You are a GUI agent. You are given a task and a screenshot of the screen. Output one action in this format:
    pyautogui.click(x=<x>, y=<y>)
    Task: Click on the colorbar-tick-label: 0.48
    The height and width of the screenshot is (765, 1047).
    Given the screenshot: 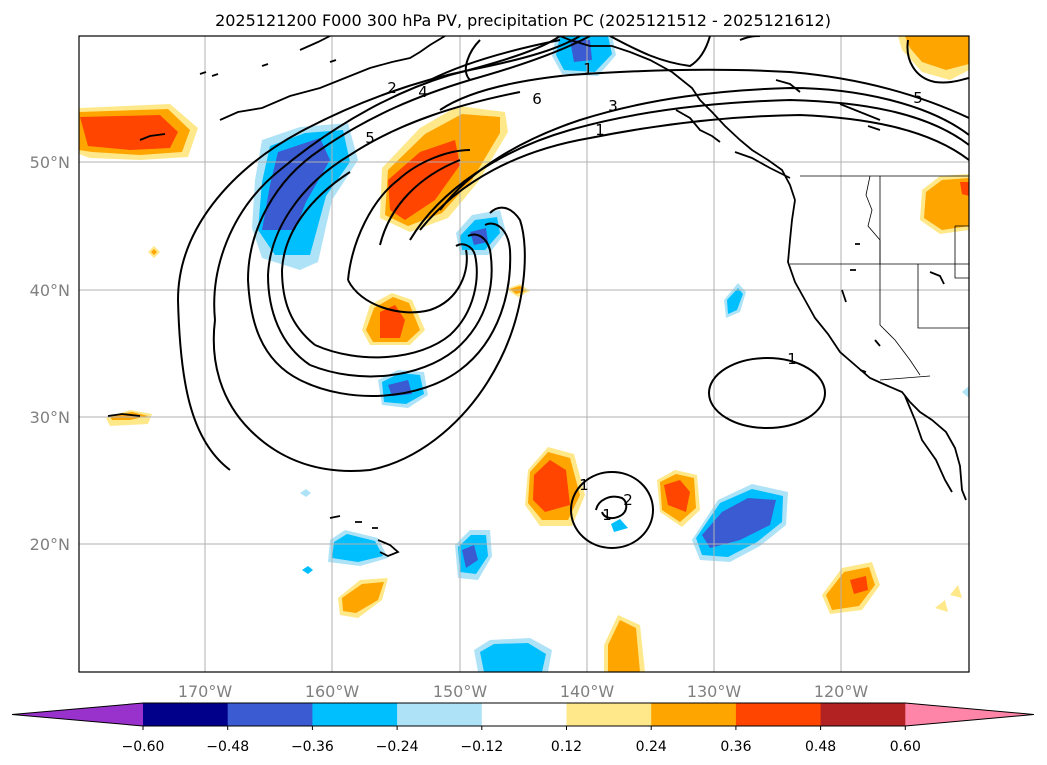 What is the action you would take?
    pyautogui.click(x=820, y=747)
    